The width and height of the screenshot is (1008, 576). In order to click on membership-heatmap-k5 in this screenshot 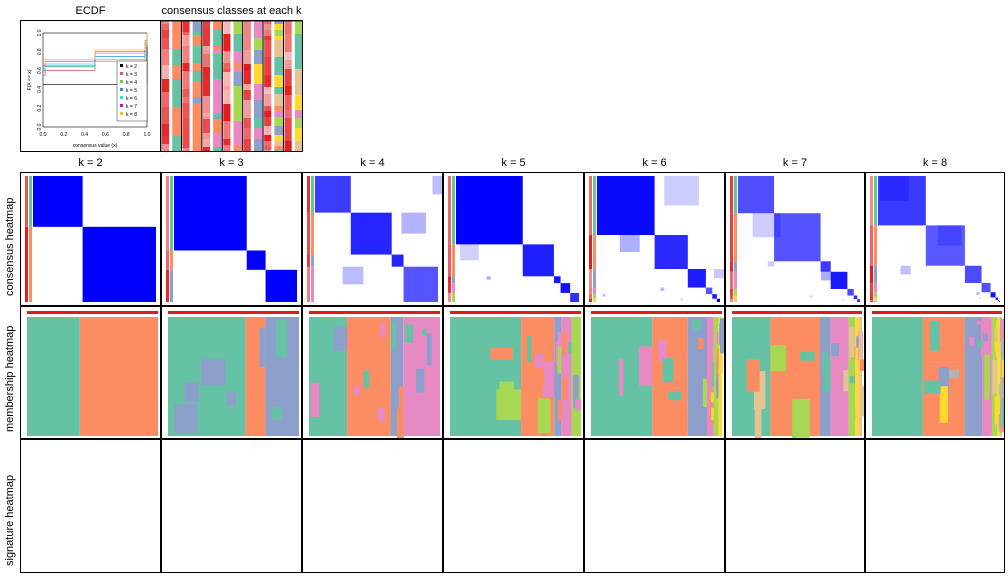, I will do `click(513, 372)`.